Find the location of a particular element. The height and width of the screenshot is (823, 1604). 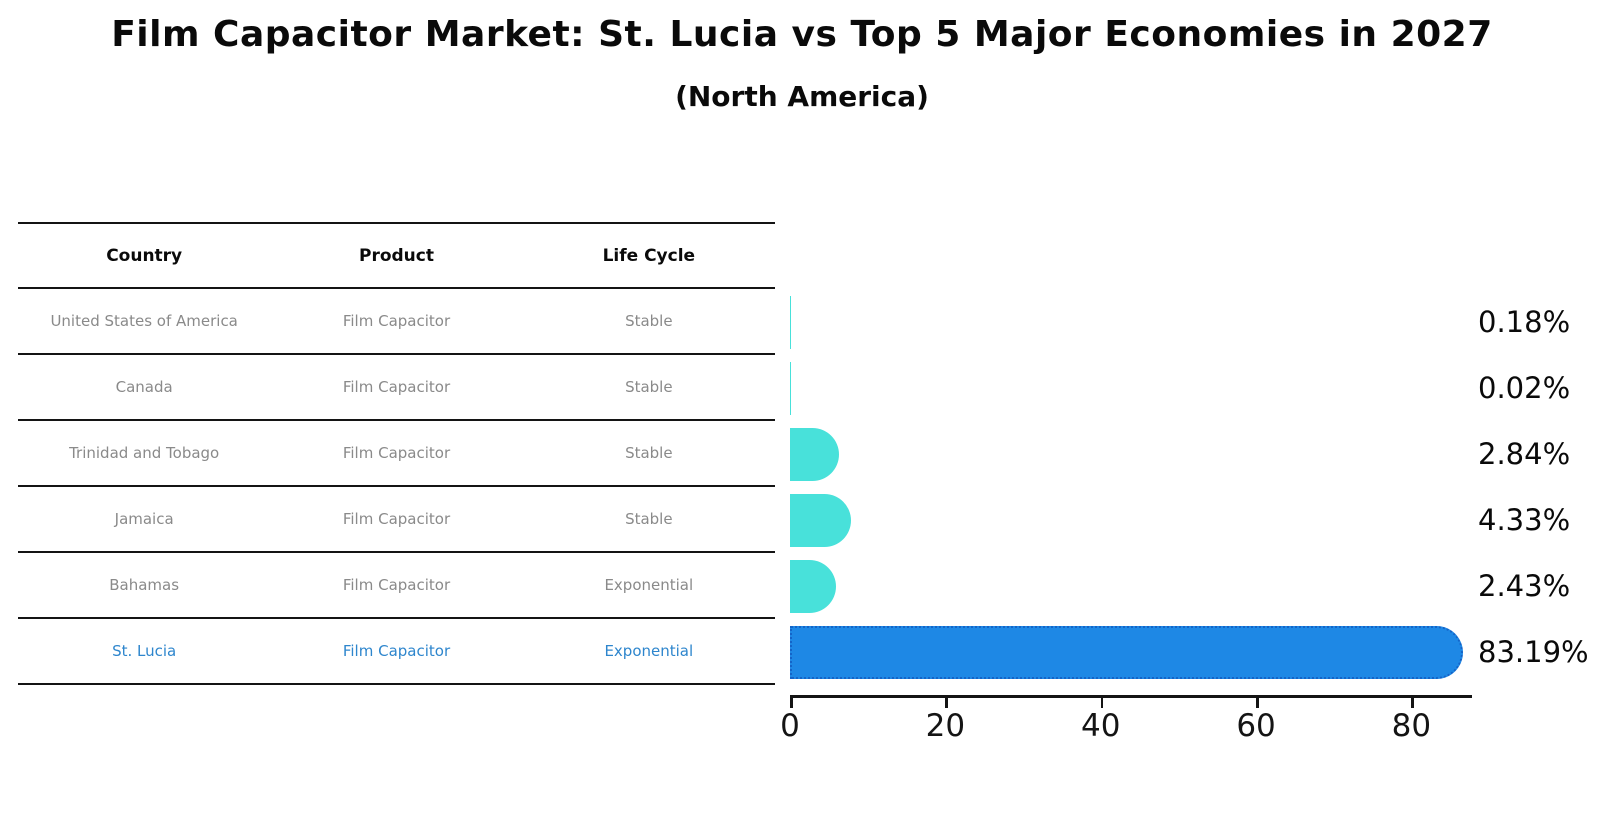

column-header-country: Country is located at coordinates (144, 255).